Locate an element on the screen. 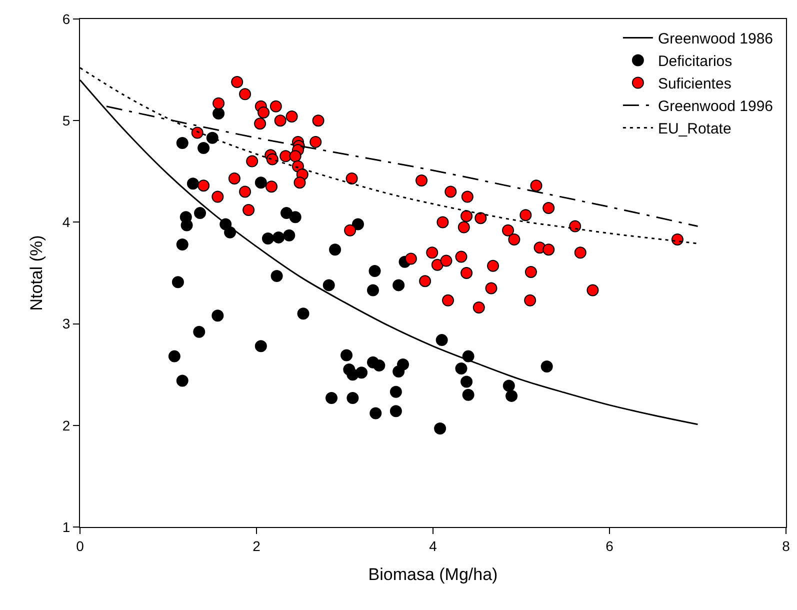 The width and height of the screenshot is (797, 610). x-tick-label: 0 is located at coordinates (80, 546).